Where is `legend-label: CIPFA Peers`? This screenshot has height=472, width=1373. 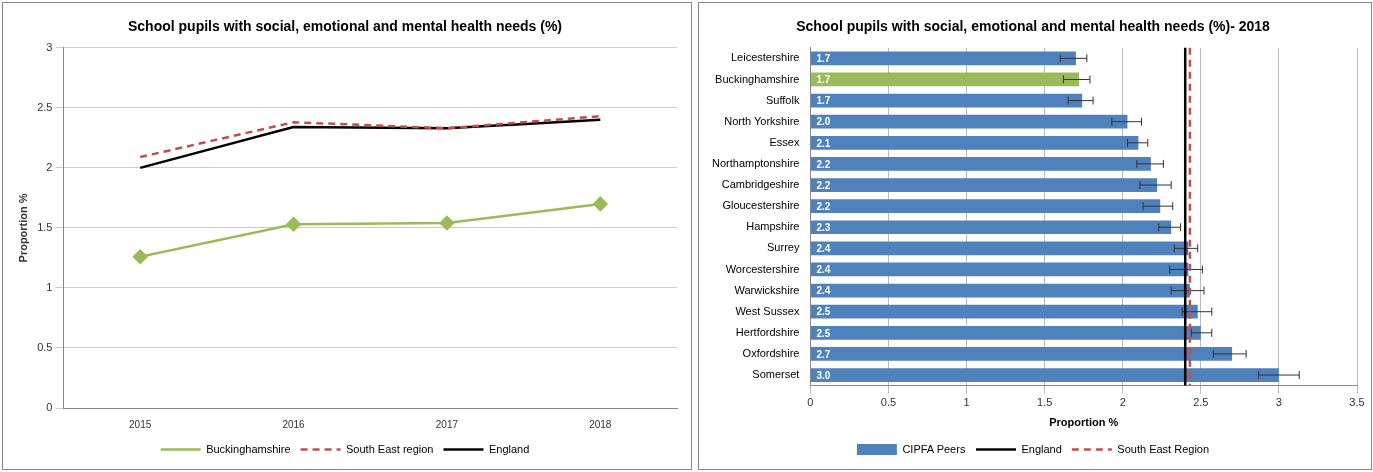
legend-label: CIPFA Peers is located at coordinates (934, 448).